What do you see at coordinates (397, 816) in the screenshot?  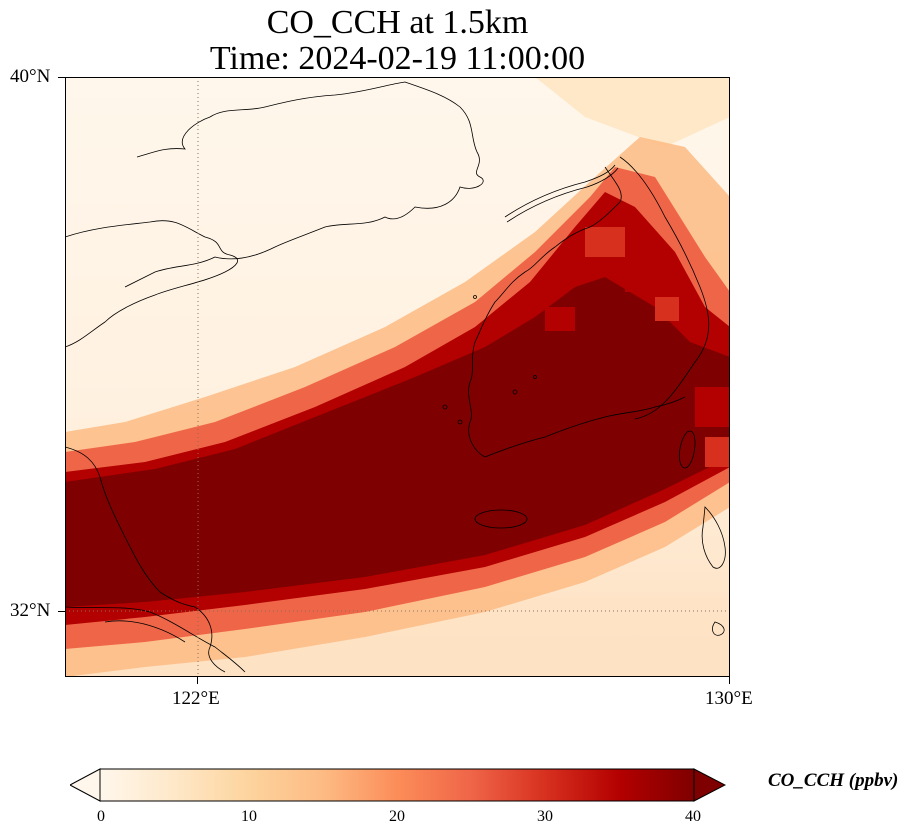 I see `colorbar-tick-20: 20` at bounding box center [397, 816].